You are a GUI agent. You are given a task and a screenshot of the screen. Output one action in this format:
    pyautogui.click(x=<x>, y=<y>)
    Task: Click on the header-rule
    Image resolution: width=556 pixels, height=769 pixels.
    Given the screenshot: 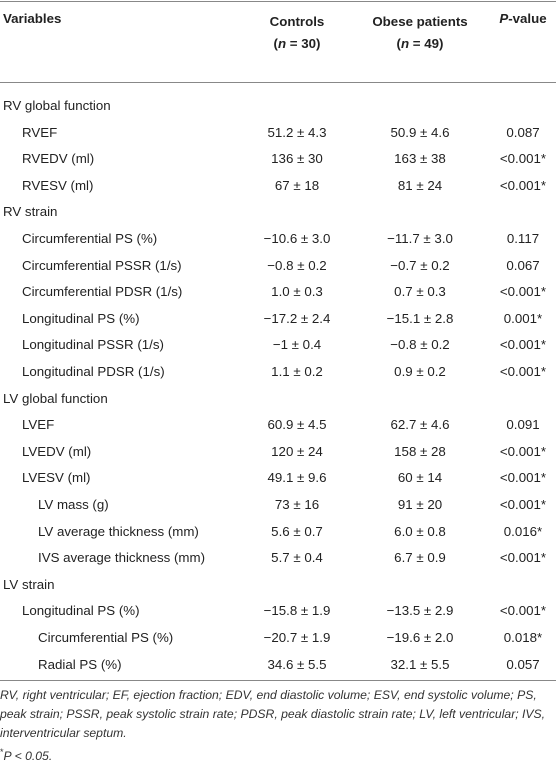 What is the action you would take?
    pyautogui.click(x=278, y=82)
    